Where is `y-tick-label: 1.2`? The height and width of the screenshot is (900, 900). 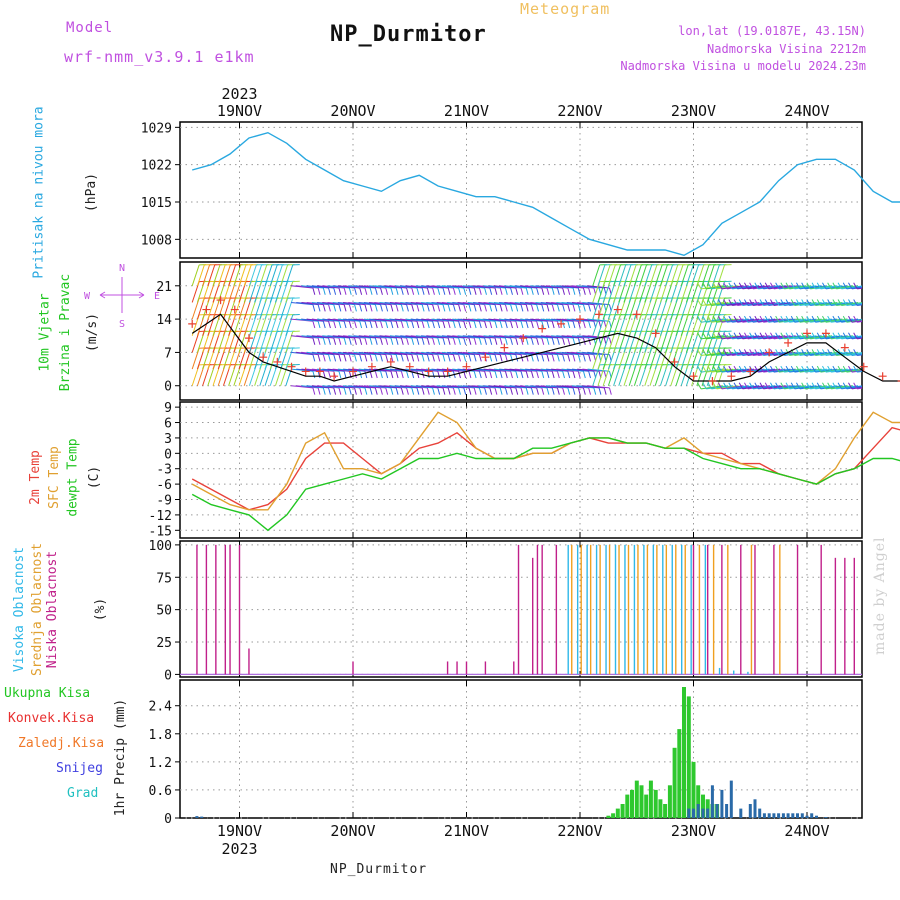 y-tick-label: 1.2 is located at coordinates (160, 763).